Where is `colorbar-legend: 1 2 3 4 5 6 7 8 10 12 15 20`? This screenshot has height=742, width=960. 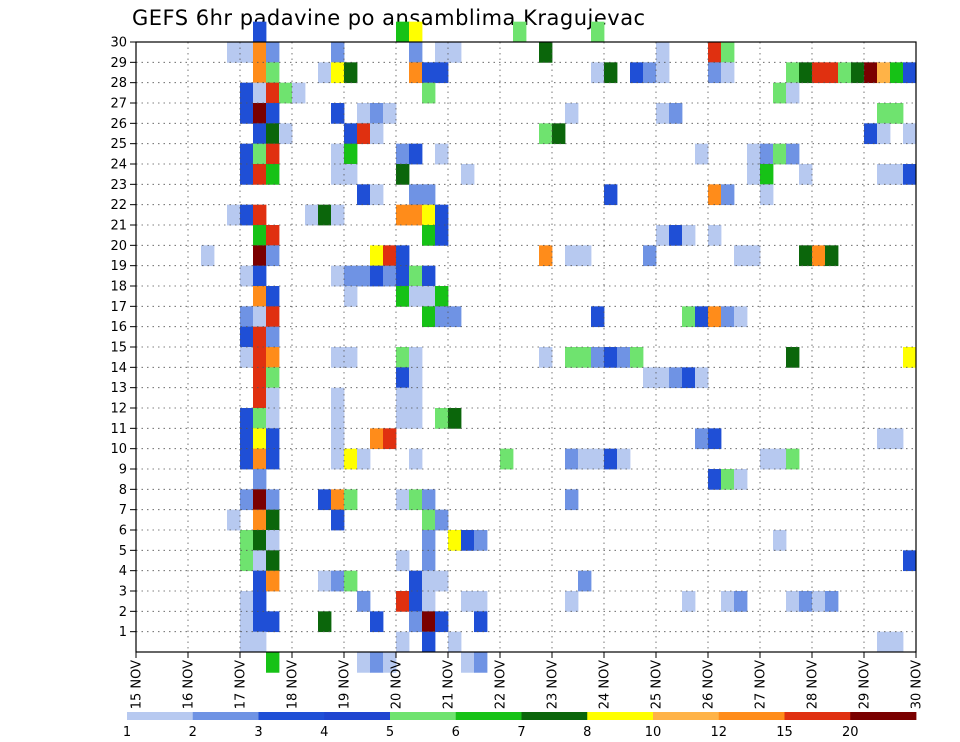
colorbar-legend: 1 2 3 4 5 6 7 8 10 12 15 20 is located at coordinates (520, 726).